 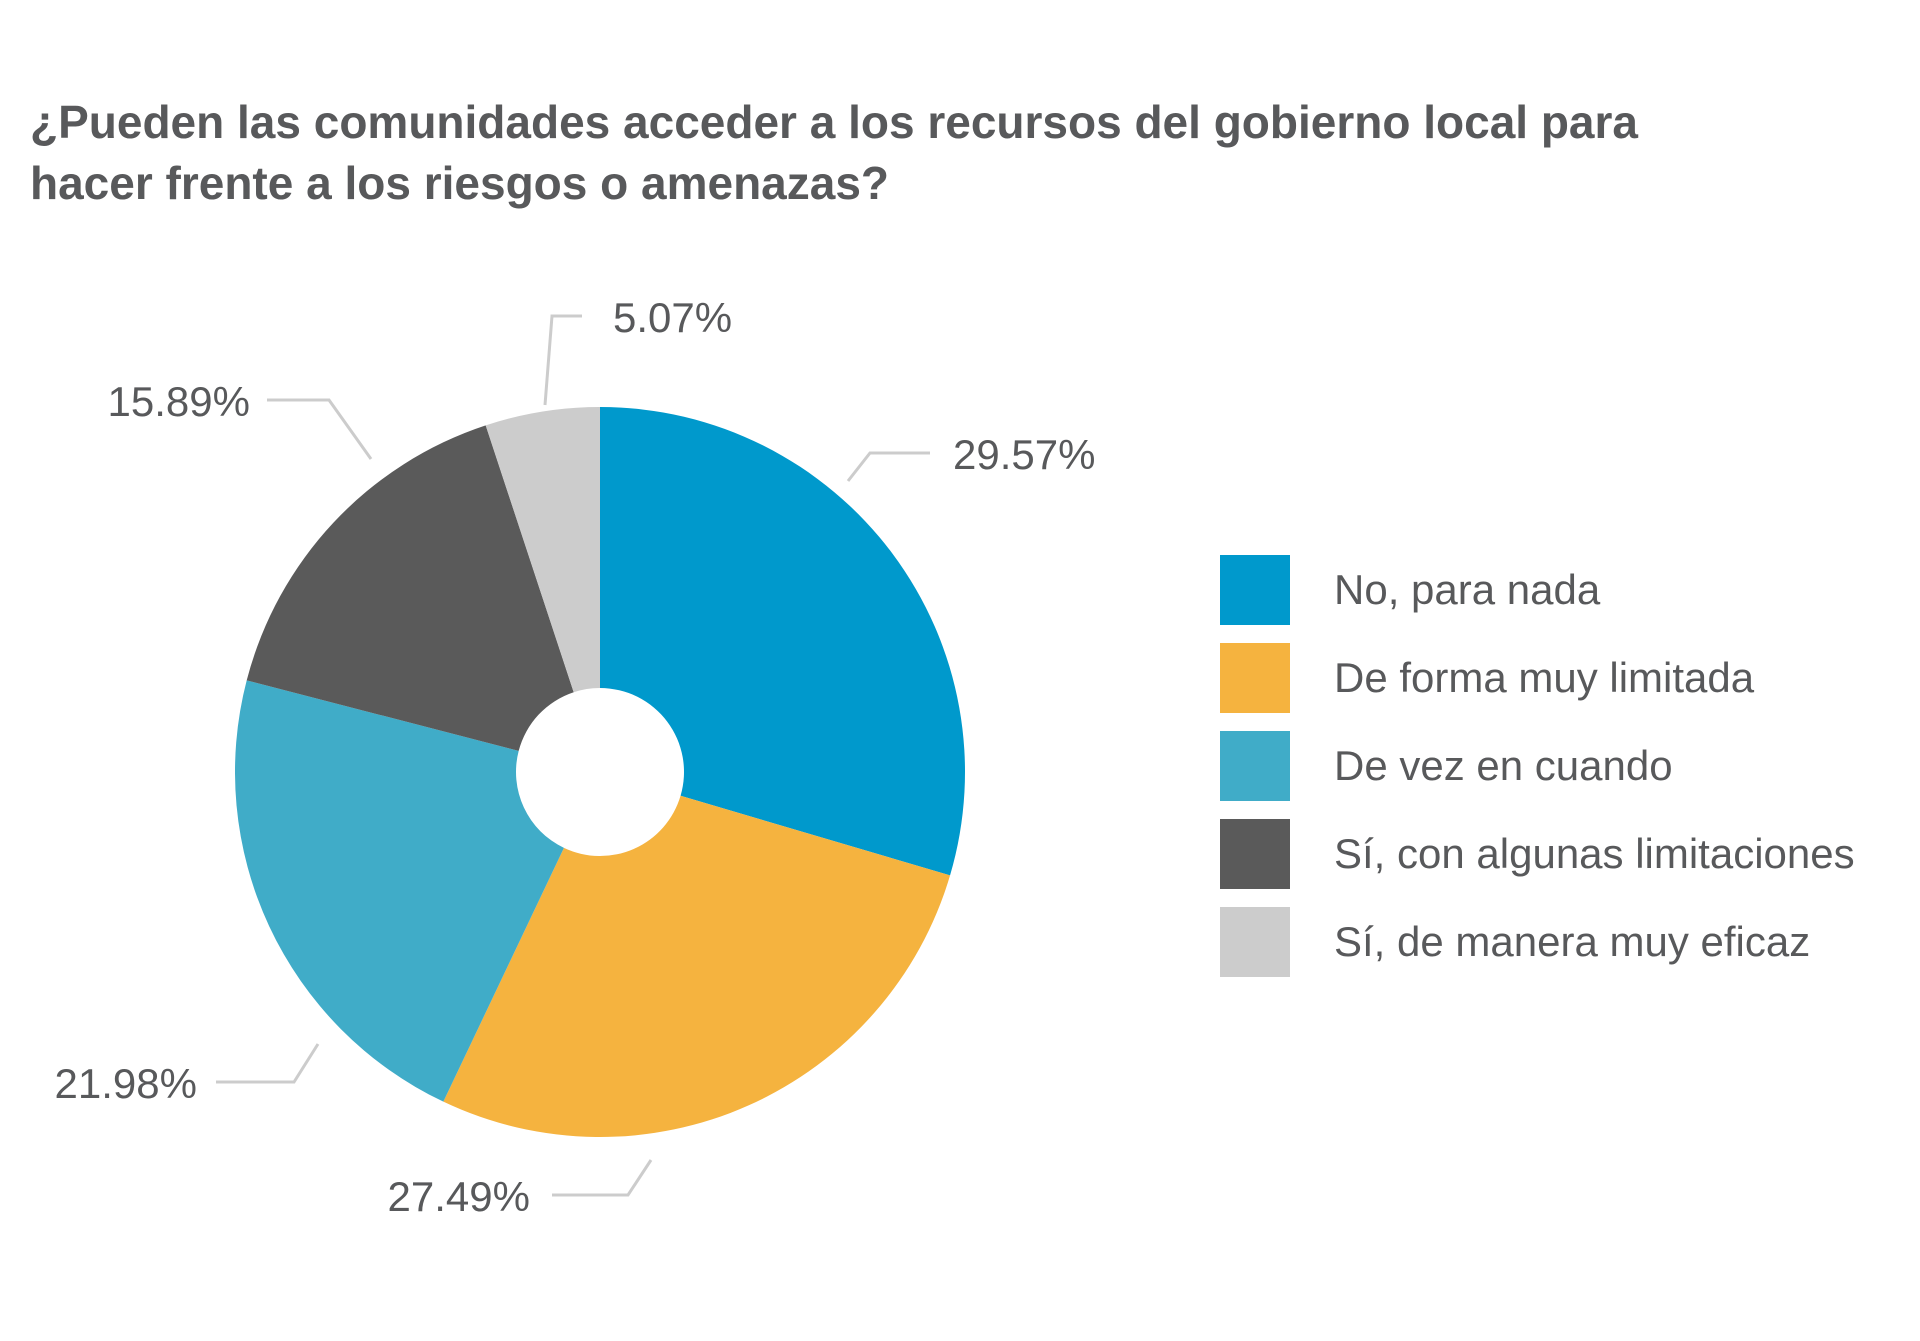 I want to click on leader-line-no-para-nada, so click(x=888, y=466).